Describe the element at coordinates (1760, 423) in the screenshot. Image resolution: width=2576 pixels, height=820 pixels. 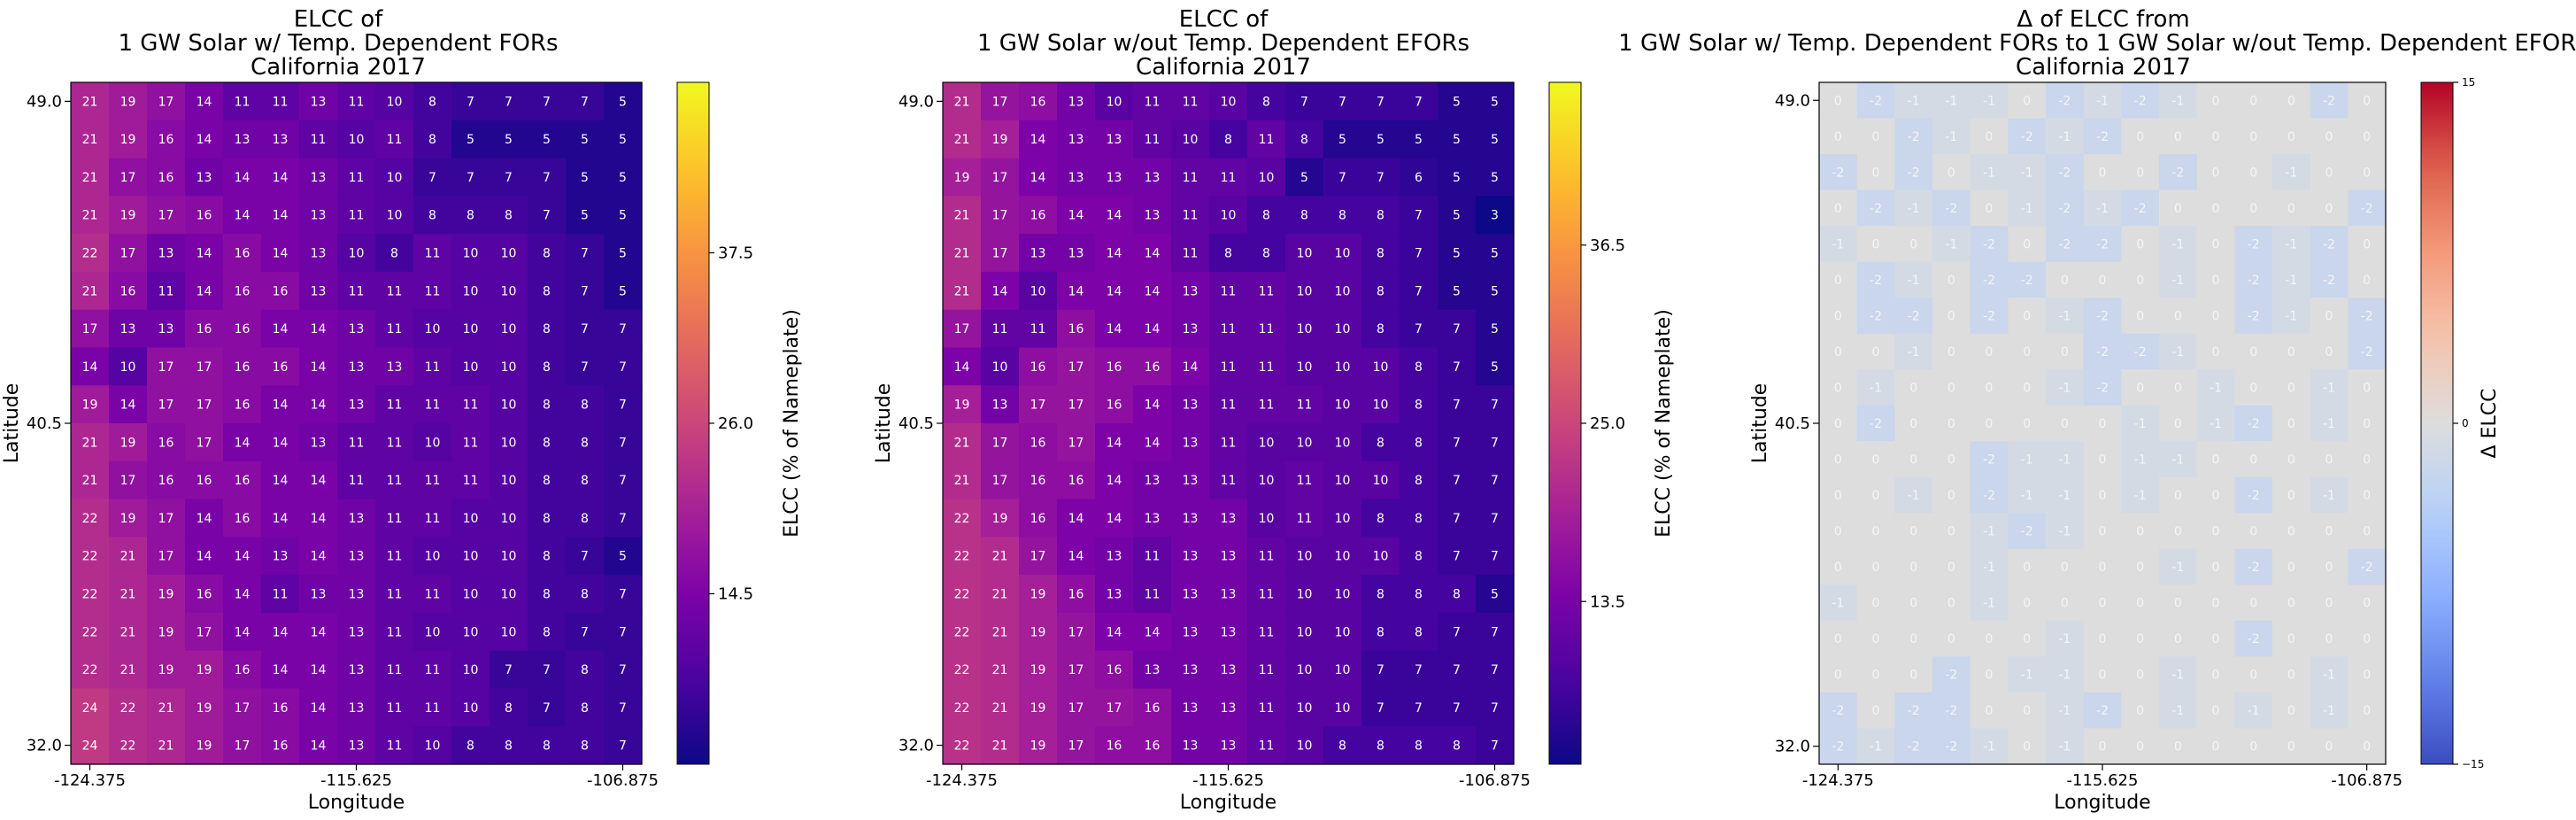
I see `y-axis-label: Latitude` at that location.